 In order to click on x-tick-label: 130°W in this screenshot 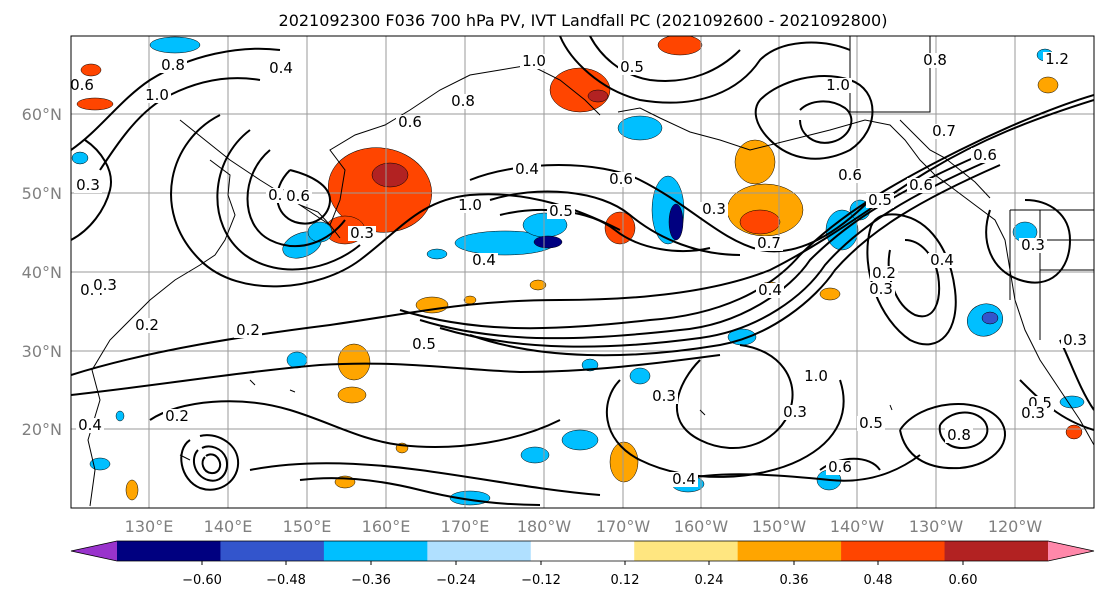, I will do `click(936, 526)`.